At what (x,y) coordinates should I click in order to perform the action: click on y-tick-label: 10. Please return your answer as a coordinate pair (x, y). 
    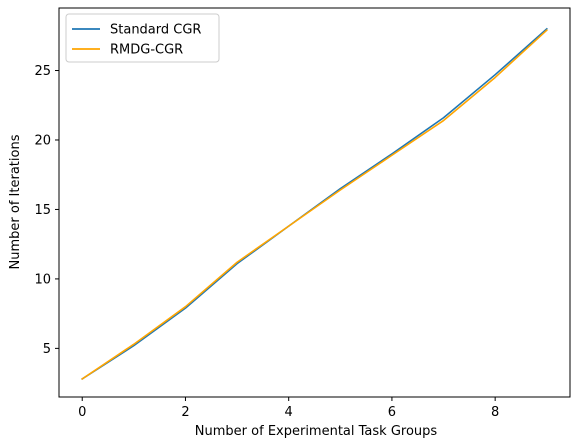
    Looking at the image, I should click on (42, 279).